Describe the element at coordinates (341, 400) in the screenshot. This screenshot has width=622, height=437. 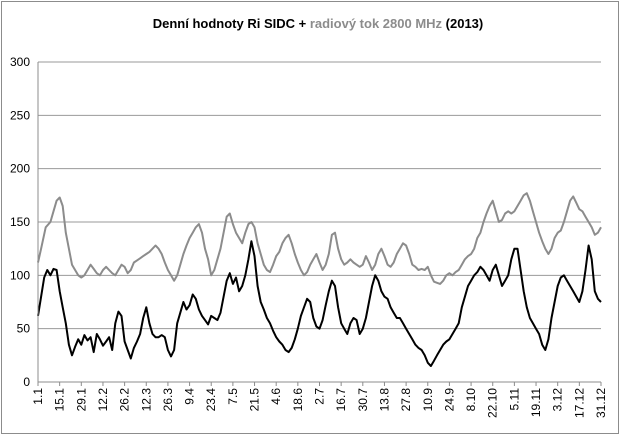
I see `x-tick-label-16-7: 16.7` at that location.